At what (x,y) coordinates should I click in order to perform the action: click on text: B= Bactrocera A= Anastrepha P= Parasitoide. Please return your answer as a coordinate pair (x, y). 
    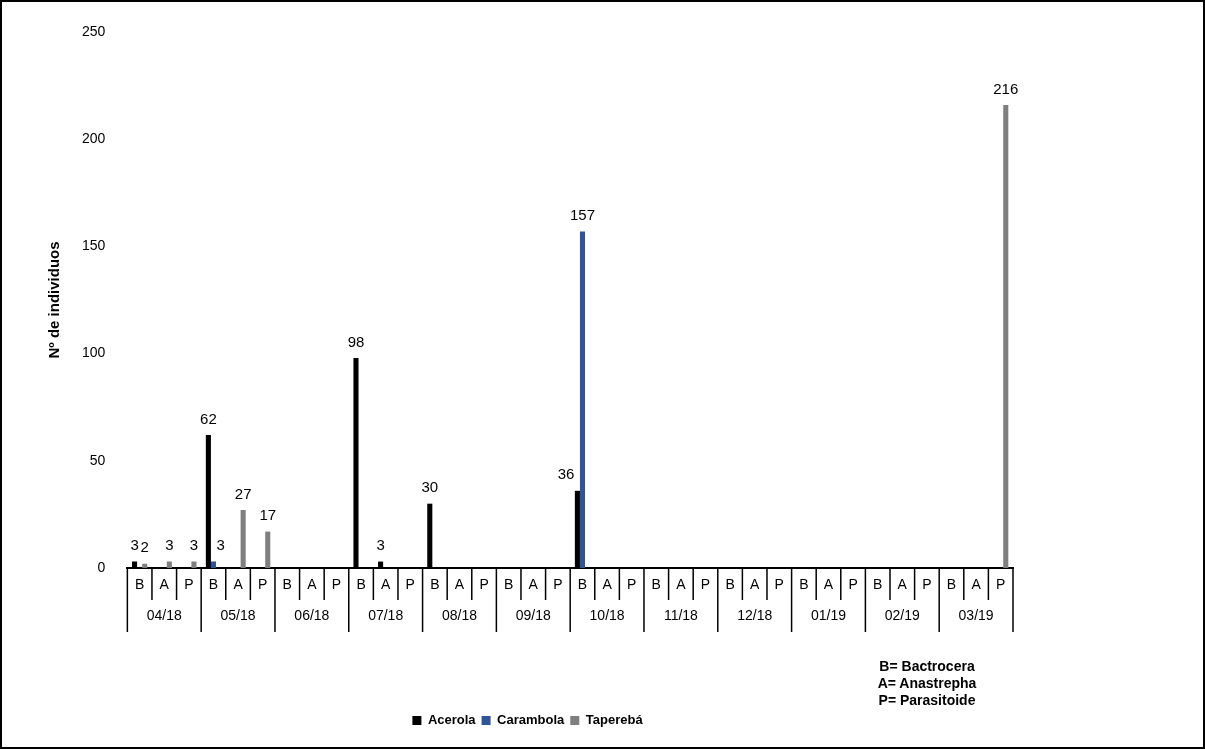
    Looking at the image, I should click on (927, 682).